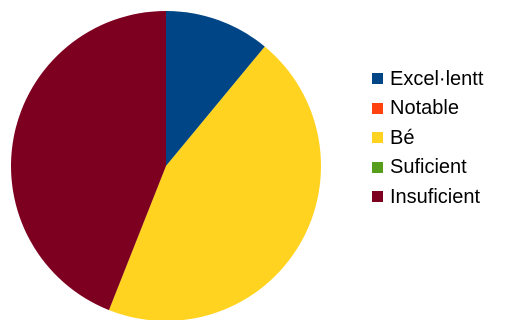 Image resolution: width=522 pixels, height=320 pixels. I want to click on legend-label: Bé, so click(402, 137).